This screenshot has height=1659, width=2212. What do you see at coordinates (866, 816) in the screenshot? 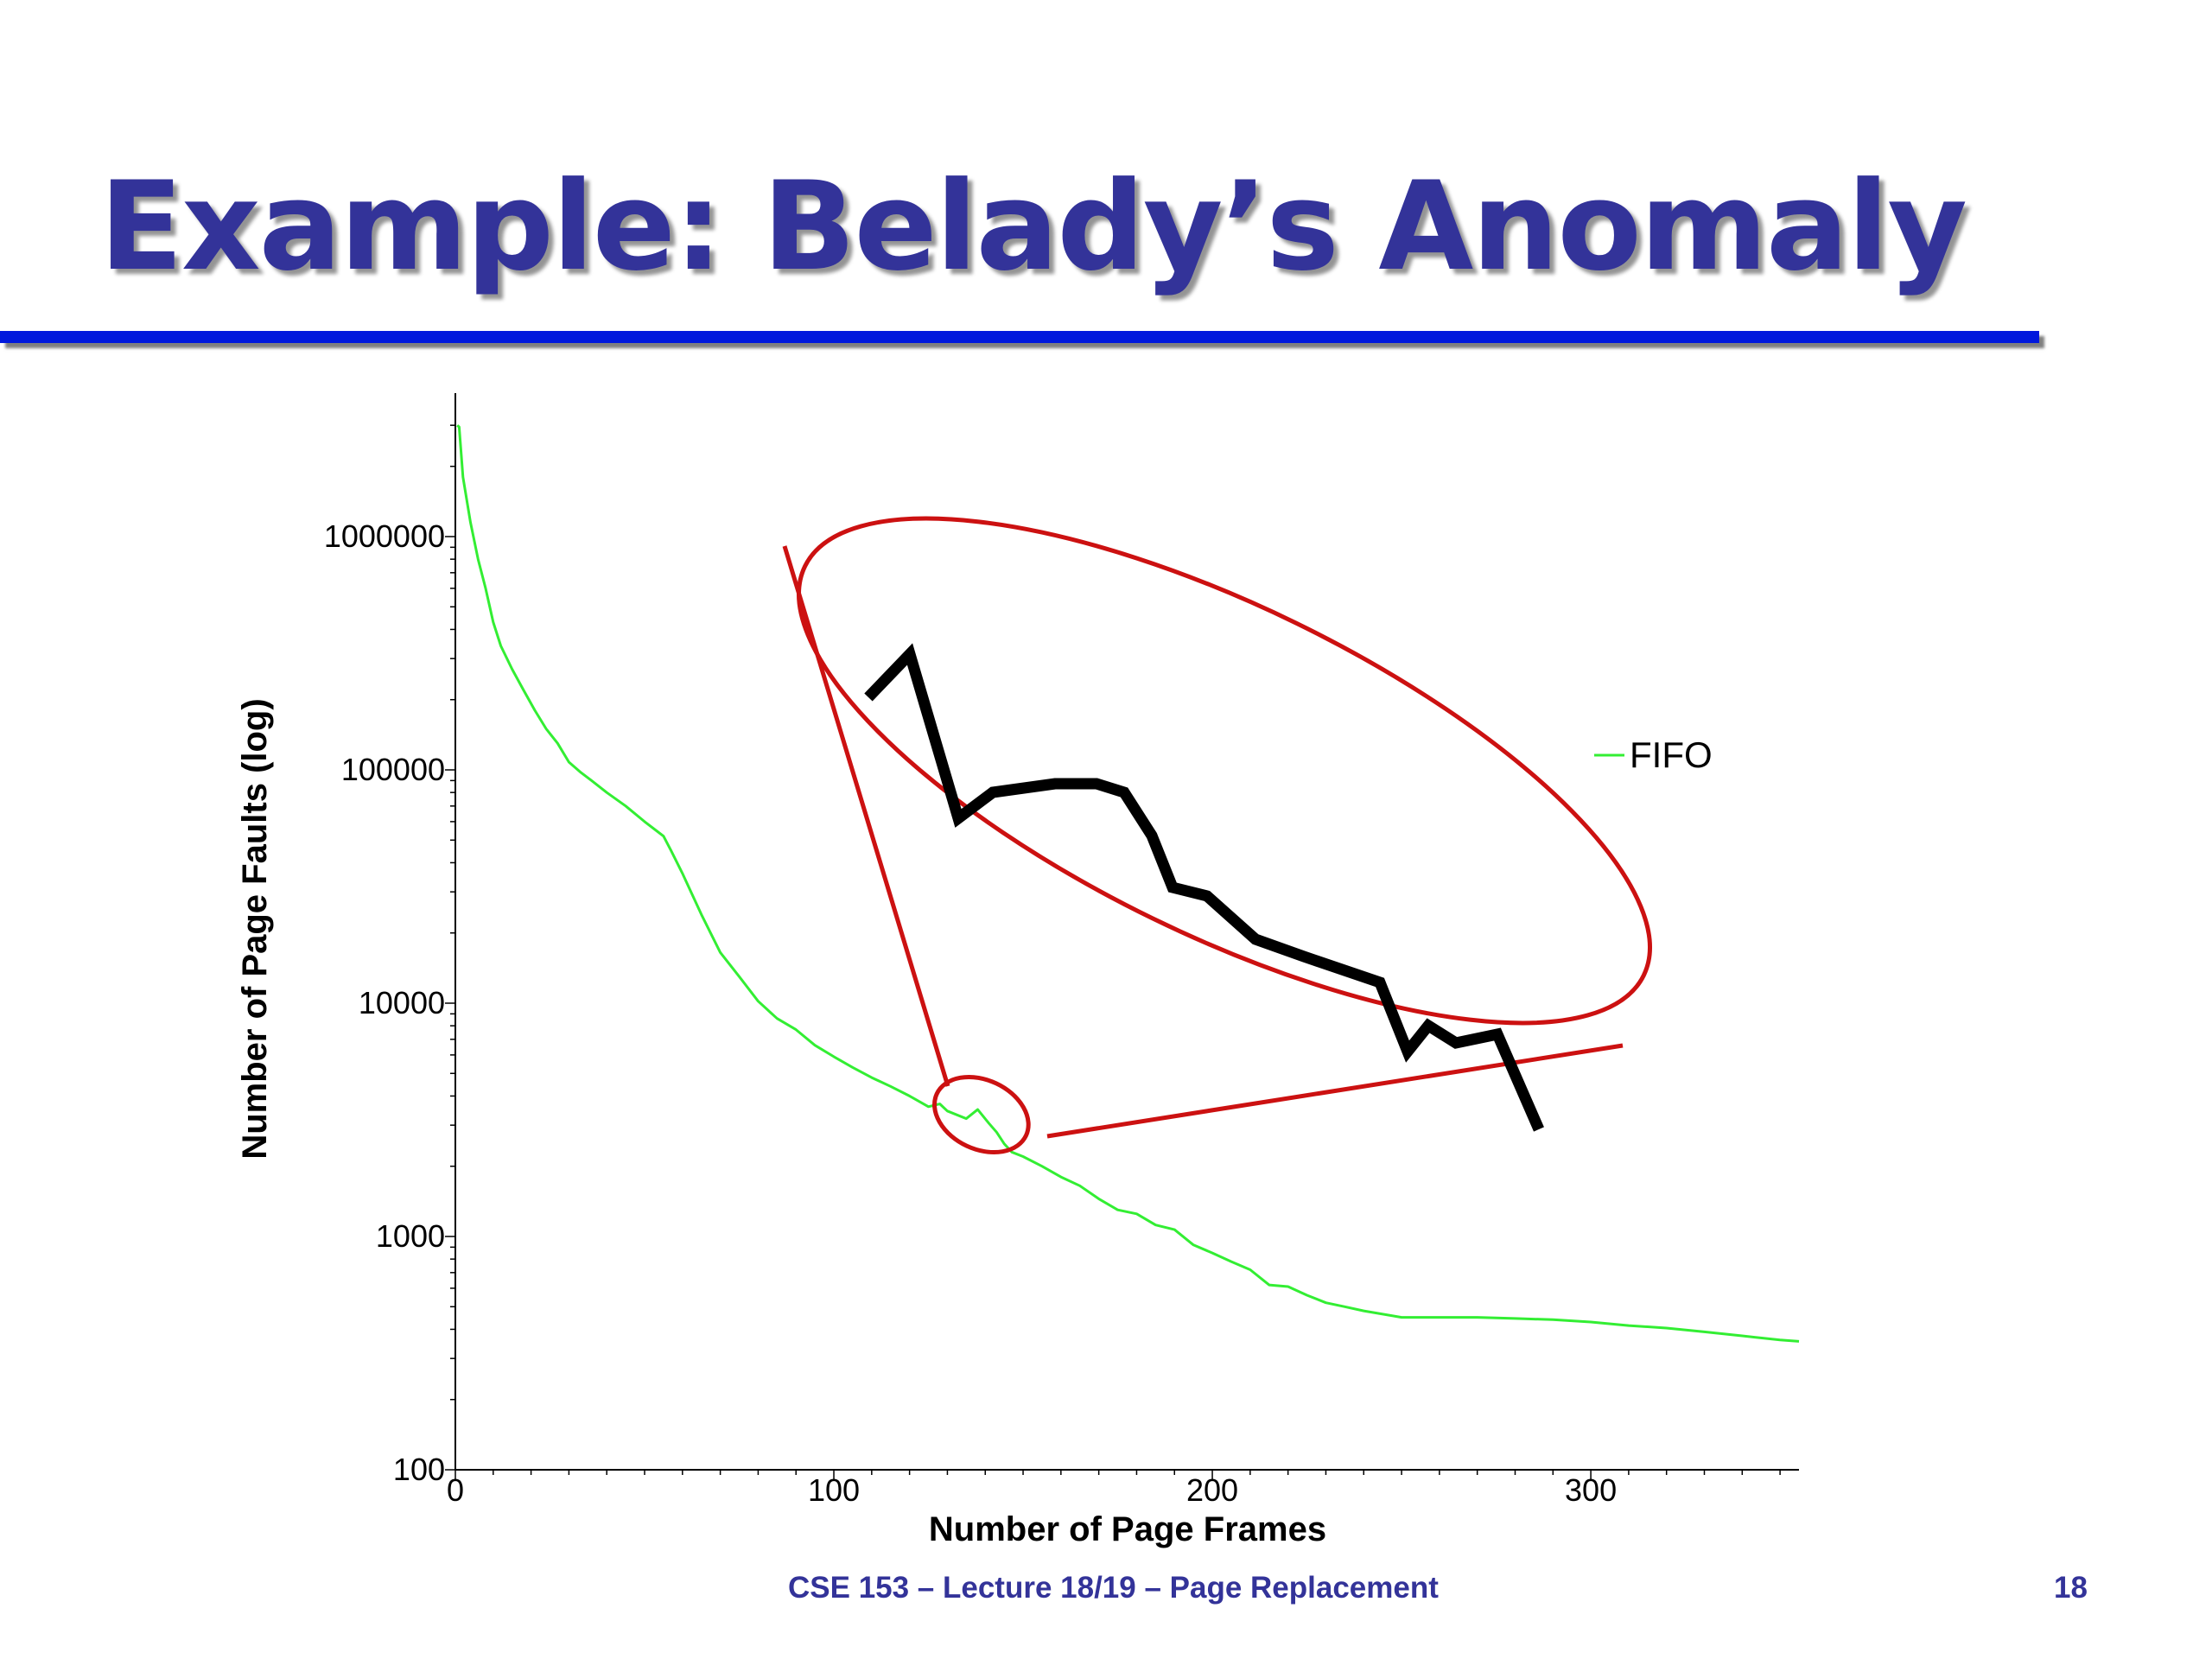
I see `callout-connector-upper` at bounding box center [866, 816].